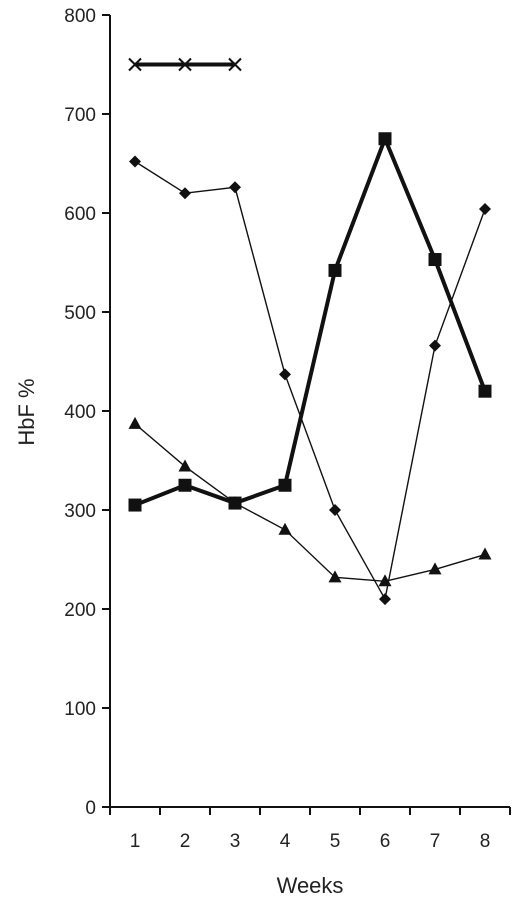 This screenshot has height=898, width=520. What do you see at coordinates (26, 411) in the screenshot?
I see `y-axis-title: HbF %` at bounding box center [26, 411].